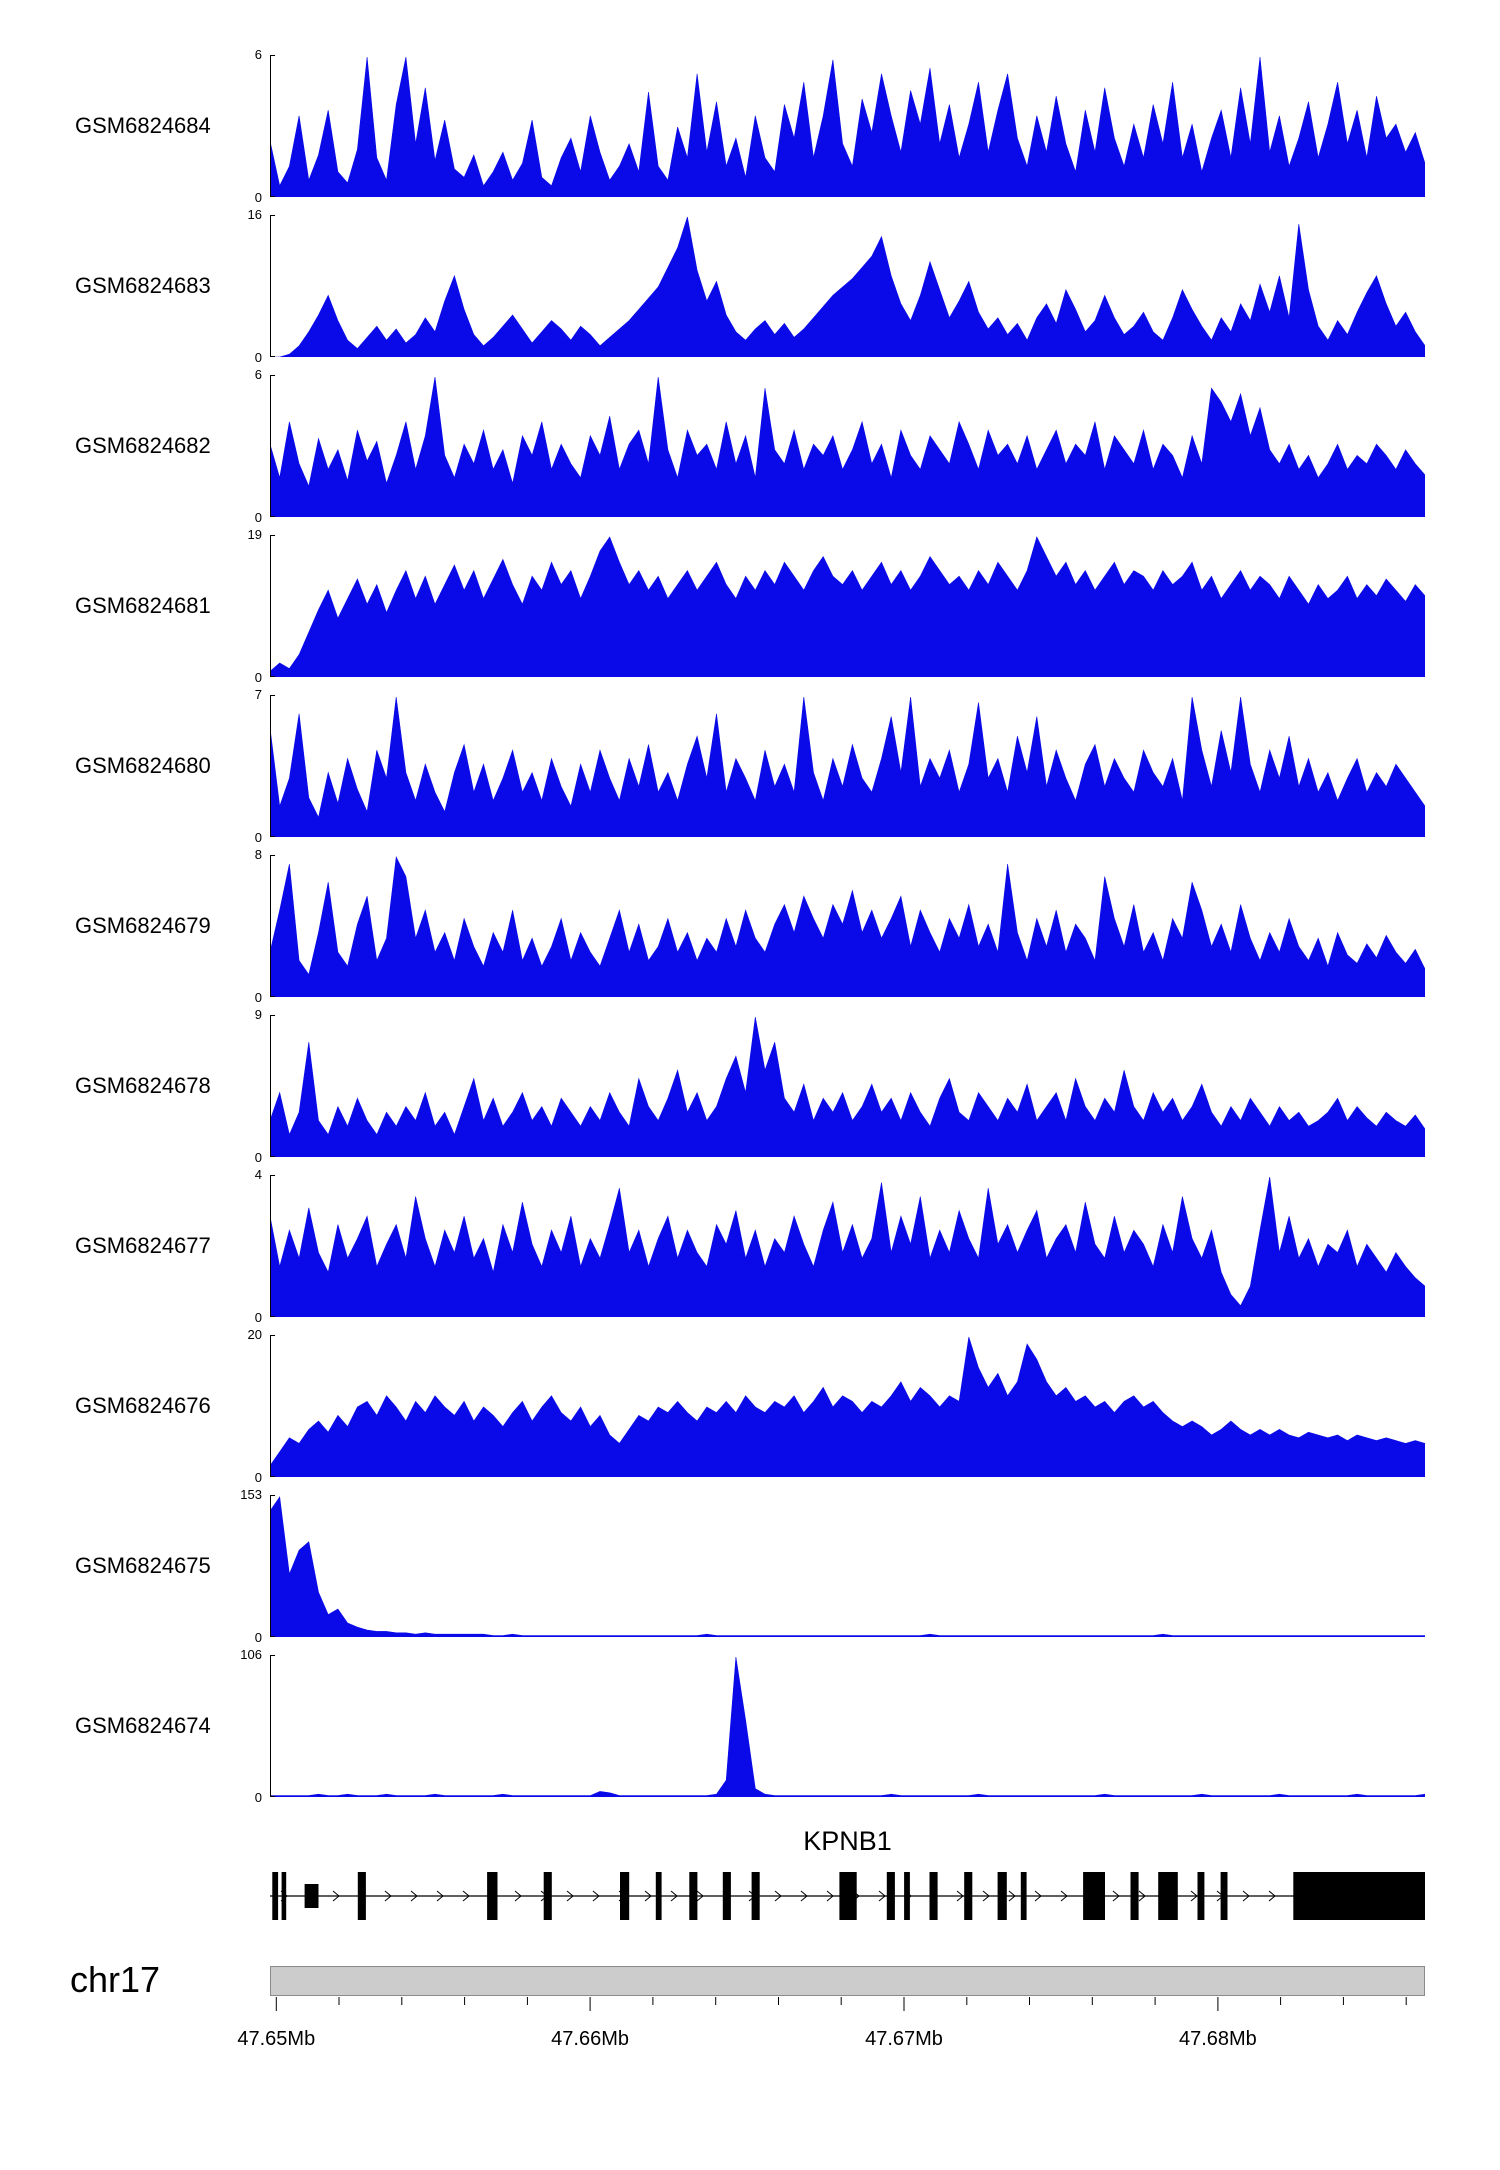 Image resolution: width=1500 pixels, height=2170 pixels. What do you see at coordinates (143, 765) in the screenshot?
I see `track-label: GSM6824680` at bounding box center [143, 765].